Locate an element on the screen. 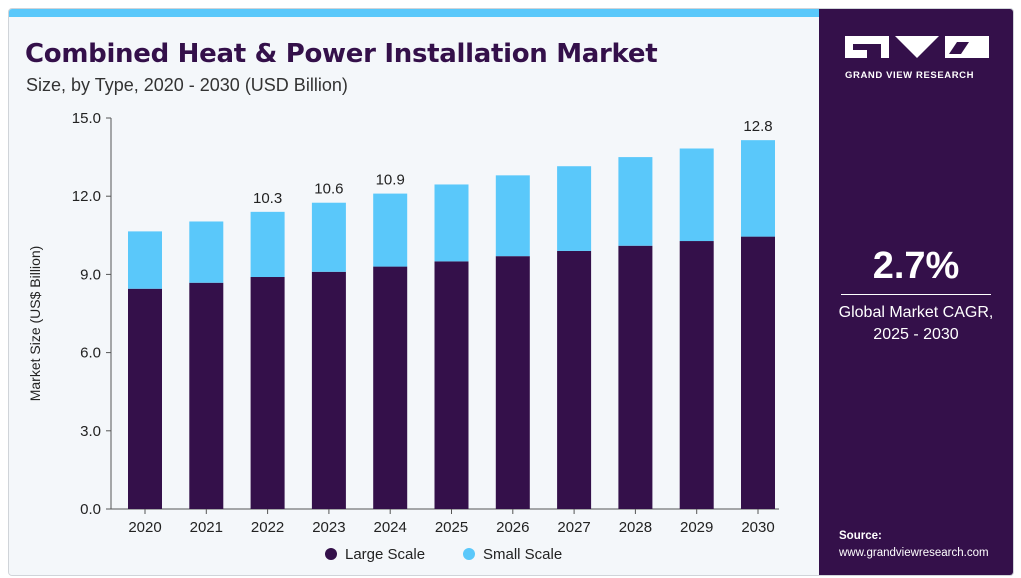 This screenshot has width=1021, height=578. legend-marker-large-scale is located at coordinates (331, 554).